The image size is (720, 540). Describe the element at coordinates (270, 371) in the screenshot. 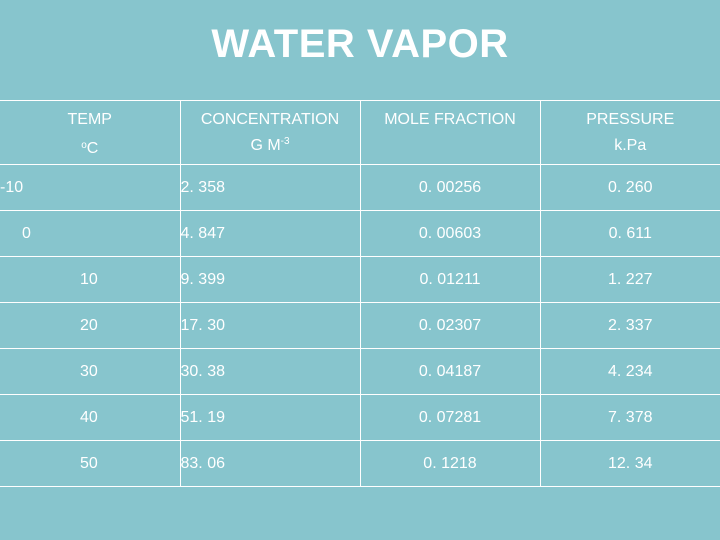

I see `cell-concentration: 30. 38` at that location.